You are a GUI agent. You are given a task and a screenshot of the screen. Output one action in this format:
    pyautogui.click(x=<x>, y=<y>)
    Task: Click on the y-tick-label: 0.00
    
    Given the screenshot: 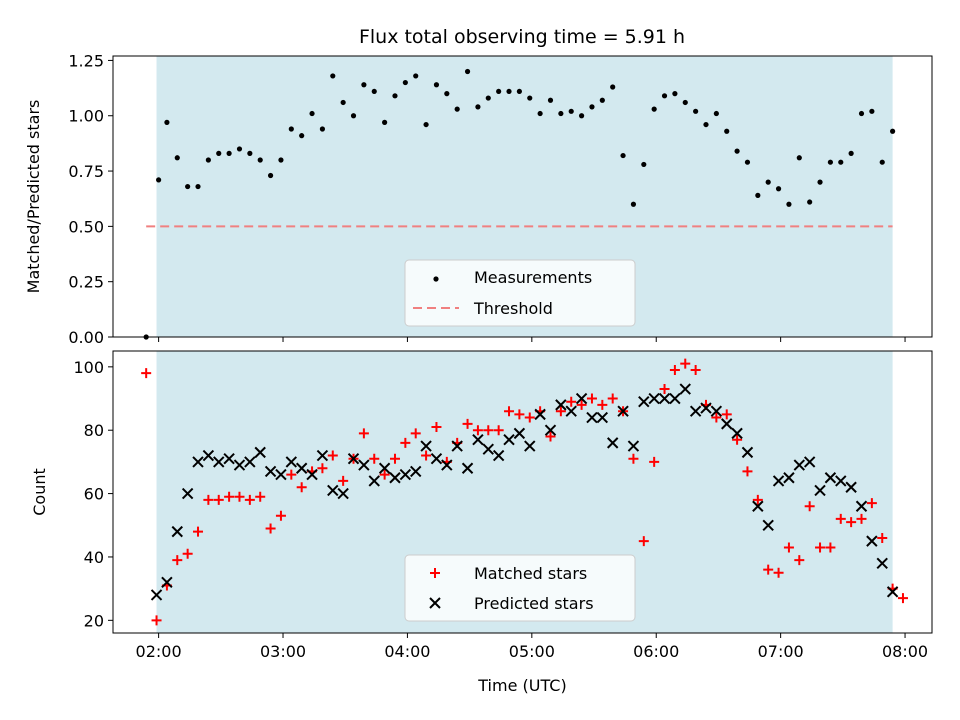 What is the action you would take?
    pyautogui.click(x=86, y=337)
    